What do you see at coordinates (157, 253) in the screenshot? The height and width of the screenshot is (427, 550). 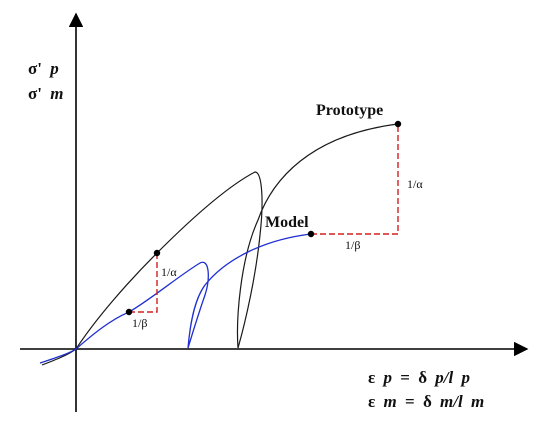 I see `prototype-point-lower` at bounding box center [157, 253].